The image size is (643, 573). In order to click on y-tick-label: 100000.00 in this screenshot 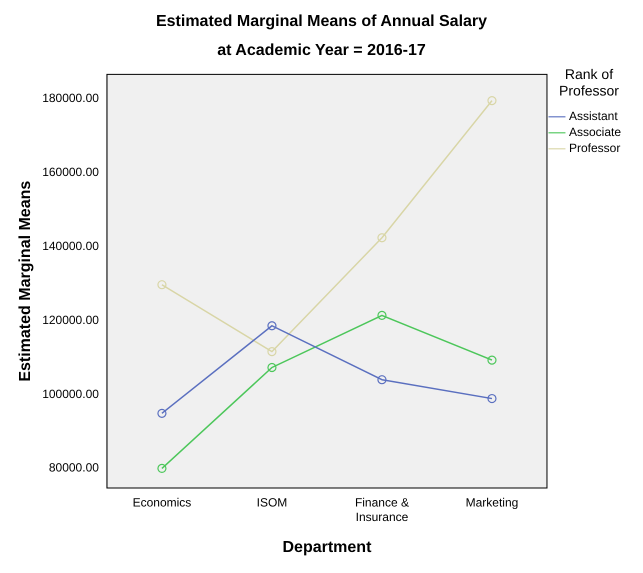, I will do `click(71, 393)`.